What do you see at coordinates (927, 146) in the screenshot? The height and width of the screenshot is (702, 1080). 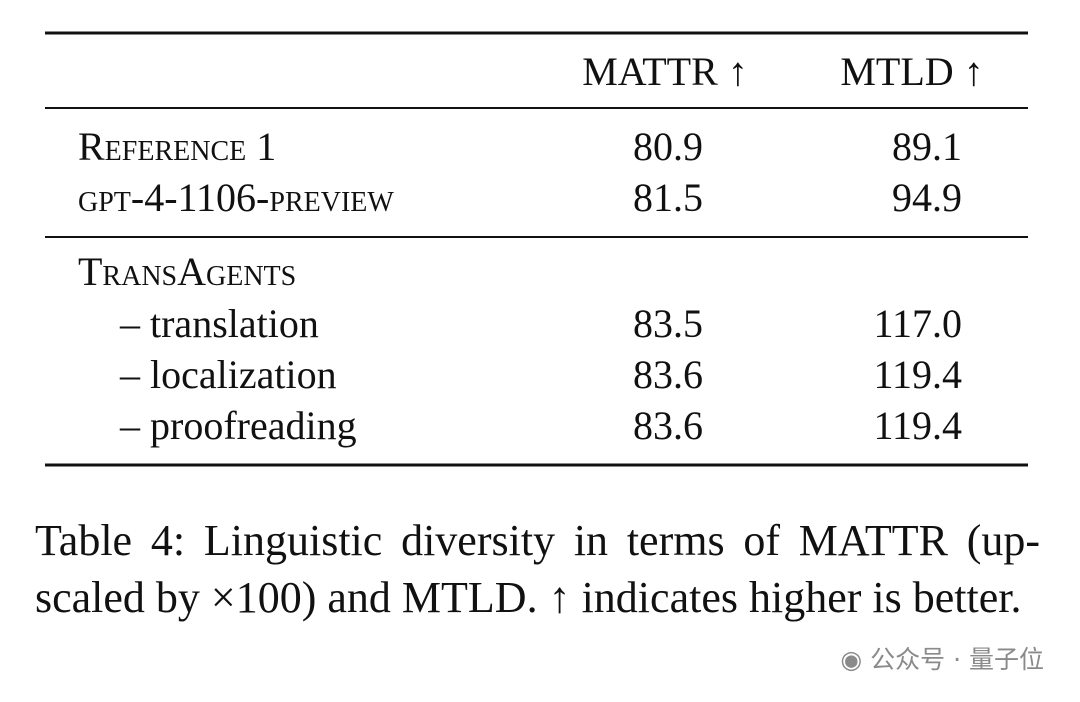 I see `cell: 89.1` at bounding box center [927, 146].